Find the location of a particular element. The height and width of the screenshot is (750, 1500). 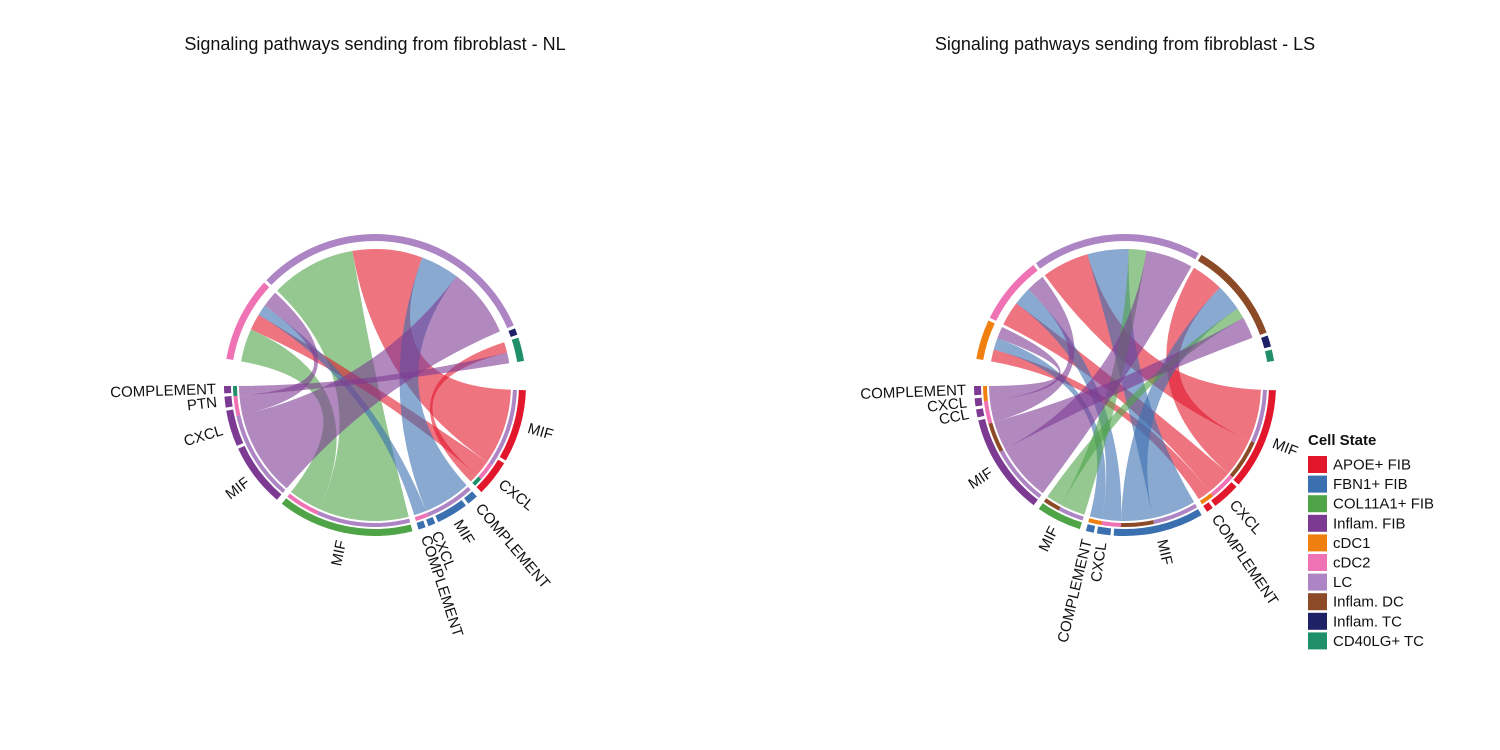

receiver-arc-ls-inflam-dc is located at coordinates (1232, 294).